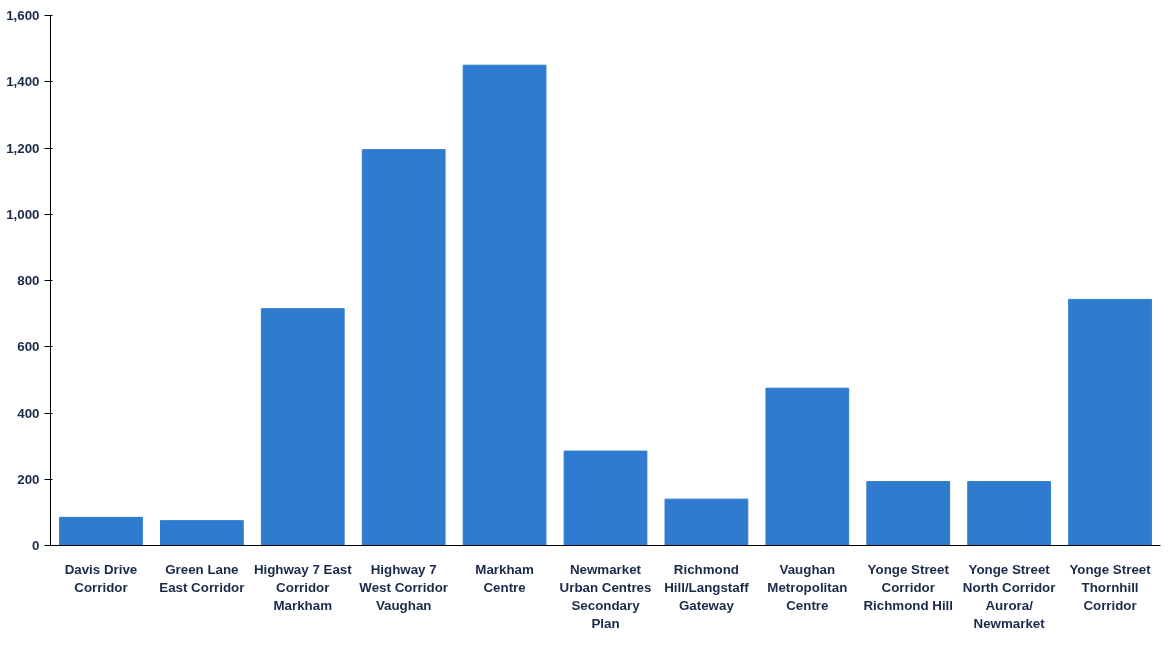  What do you see at coordinates (101, 578) in the screenshot?
I see `x-tick-label: Davis Drive Corridor` at bounding box center [101, 578].